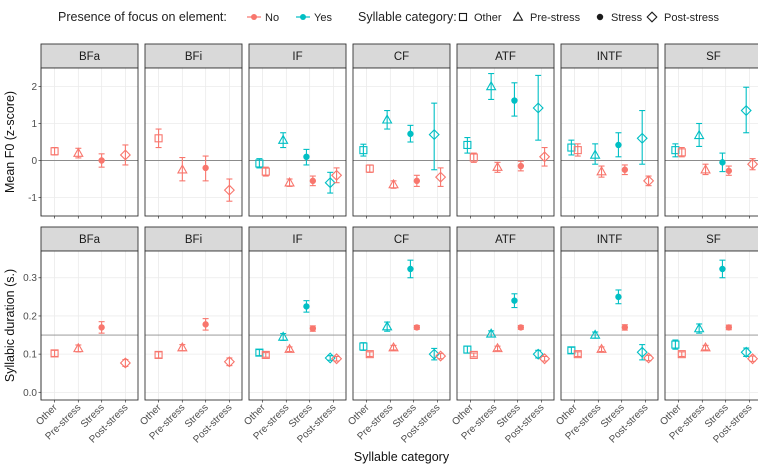 This screenshot has height=467, width=758. What do you see at coordinates (297, 57) in the screenshot?
I see `facet-strip-label: IF` at bounding box center [297, 57].